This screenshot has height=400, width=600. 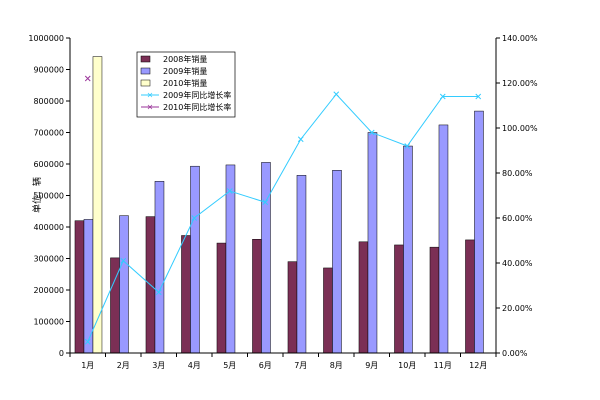 I want to click on y-left-tick-label: 700000, so click(x=48, y=133).